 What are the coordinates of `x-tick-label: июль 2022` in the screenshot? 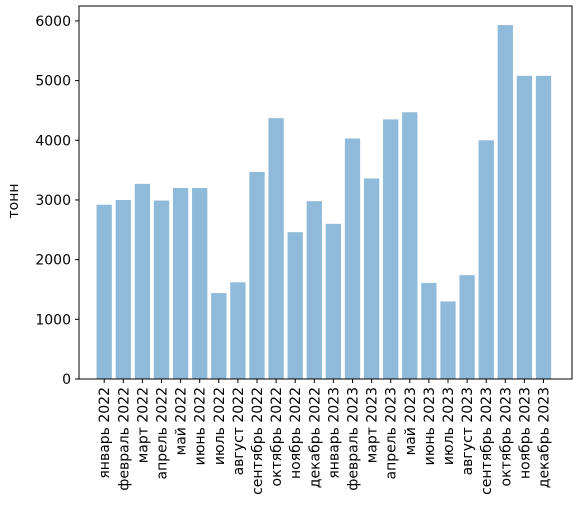 It's located at (220, 426).